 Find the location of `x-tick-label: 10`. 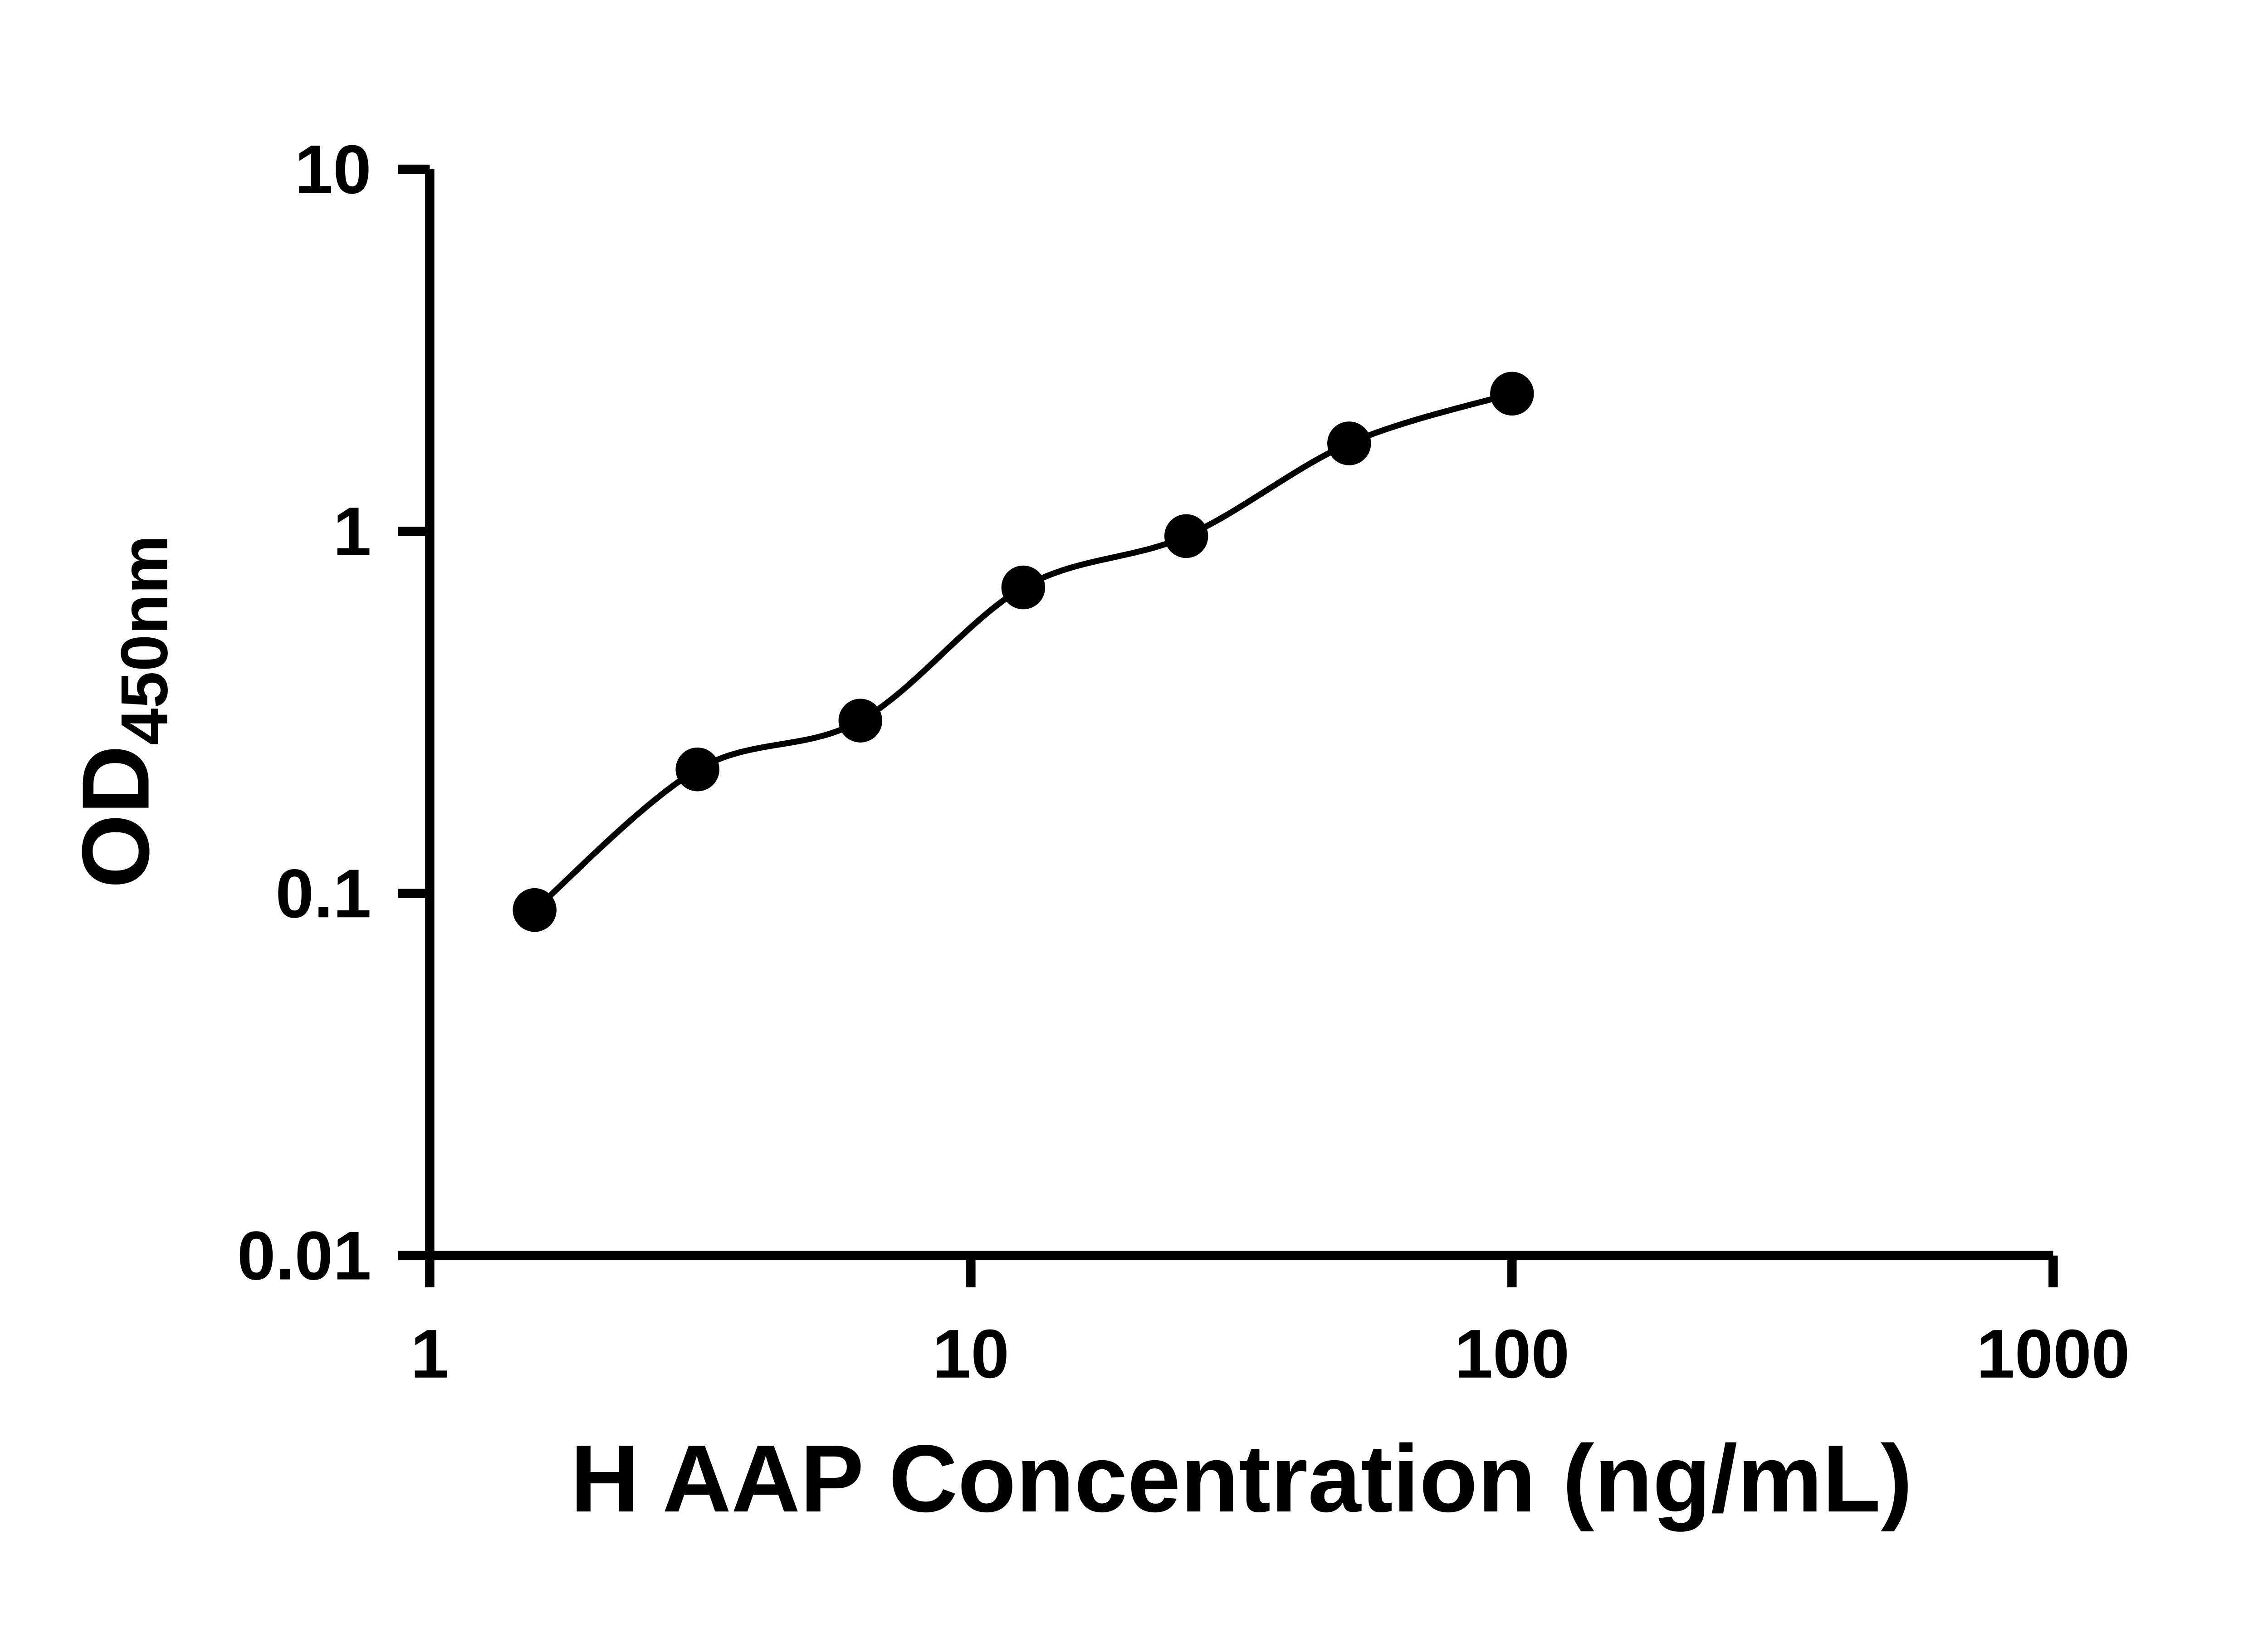

x-tick-label: 10 is located at coordinates (971, 1354).